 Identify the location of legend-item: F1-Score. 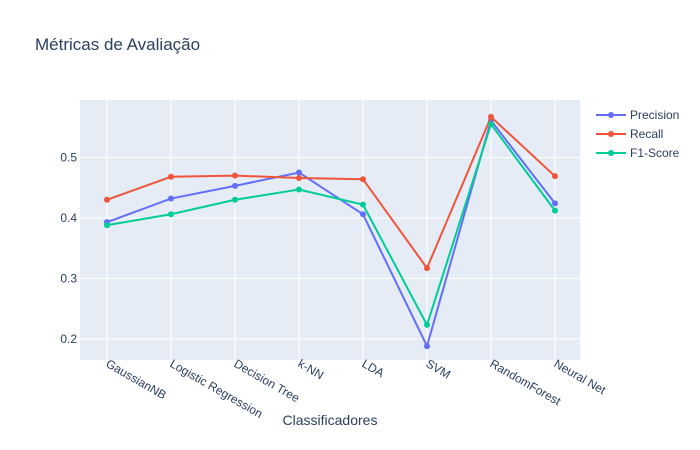
(638, 153).